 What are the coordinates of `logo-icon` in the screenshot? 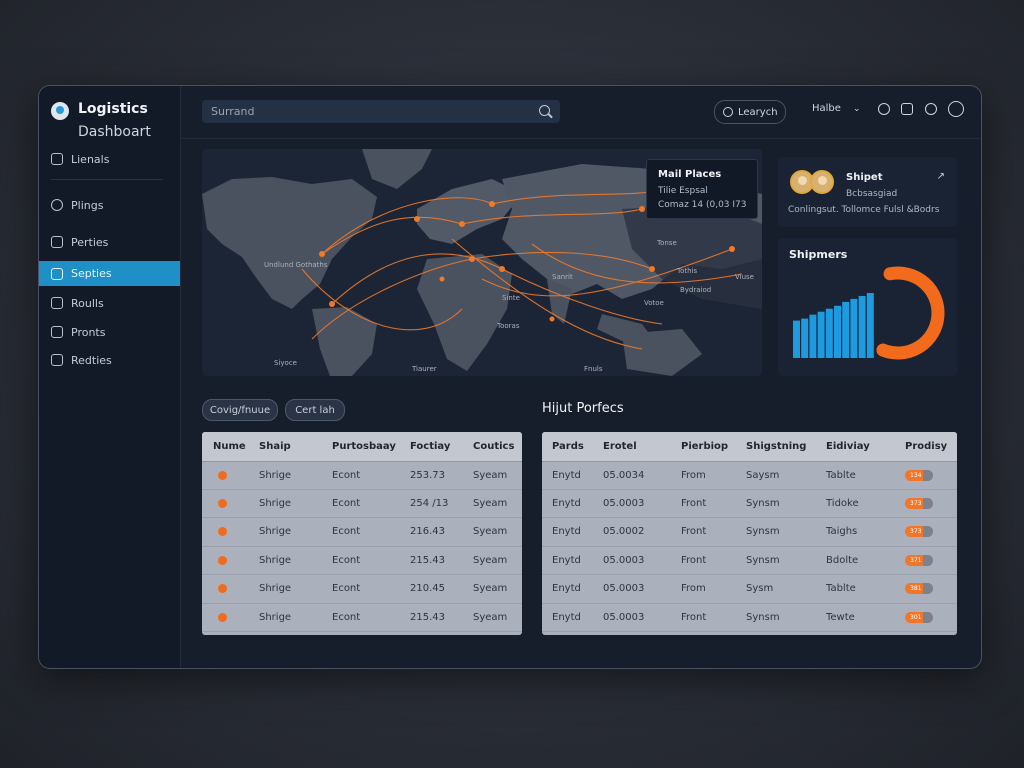 It's located at (60, 111).